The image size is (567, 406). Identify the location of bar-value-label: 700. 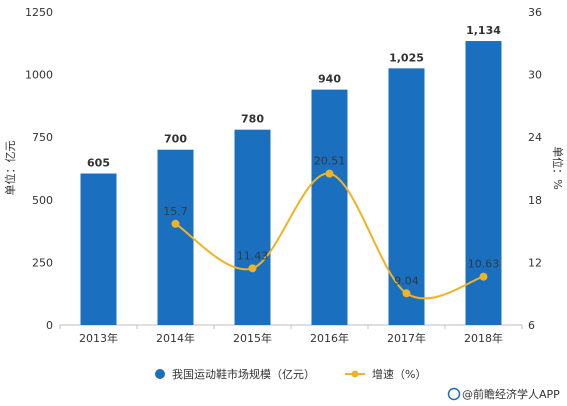
(175, 139).